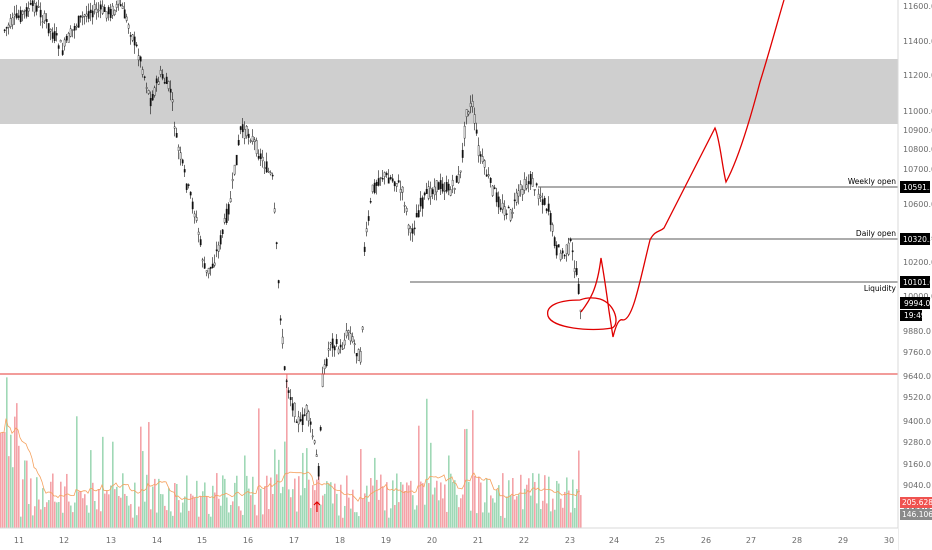 The height and width of the screenshot is (550, 932). Describe the element at coordinates (917, 262) in the screenshot. I see `price-tick-label: 10200.0` at that location.